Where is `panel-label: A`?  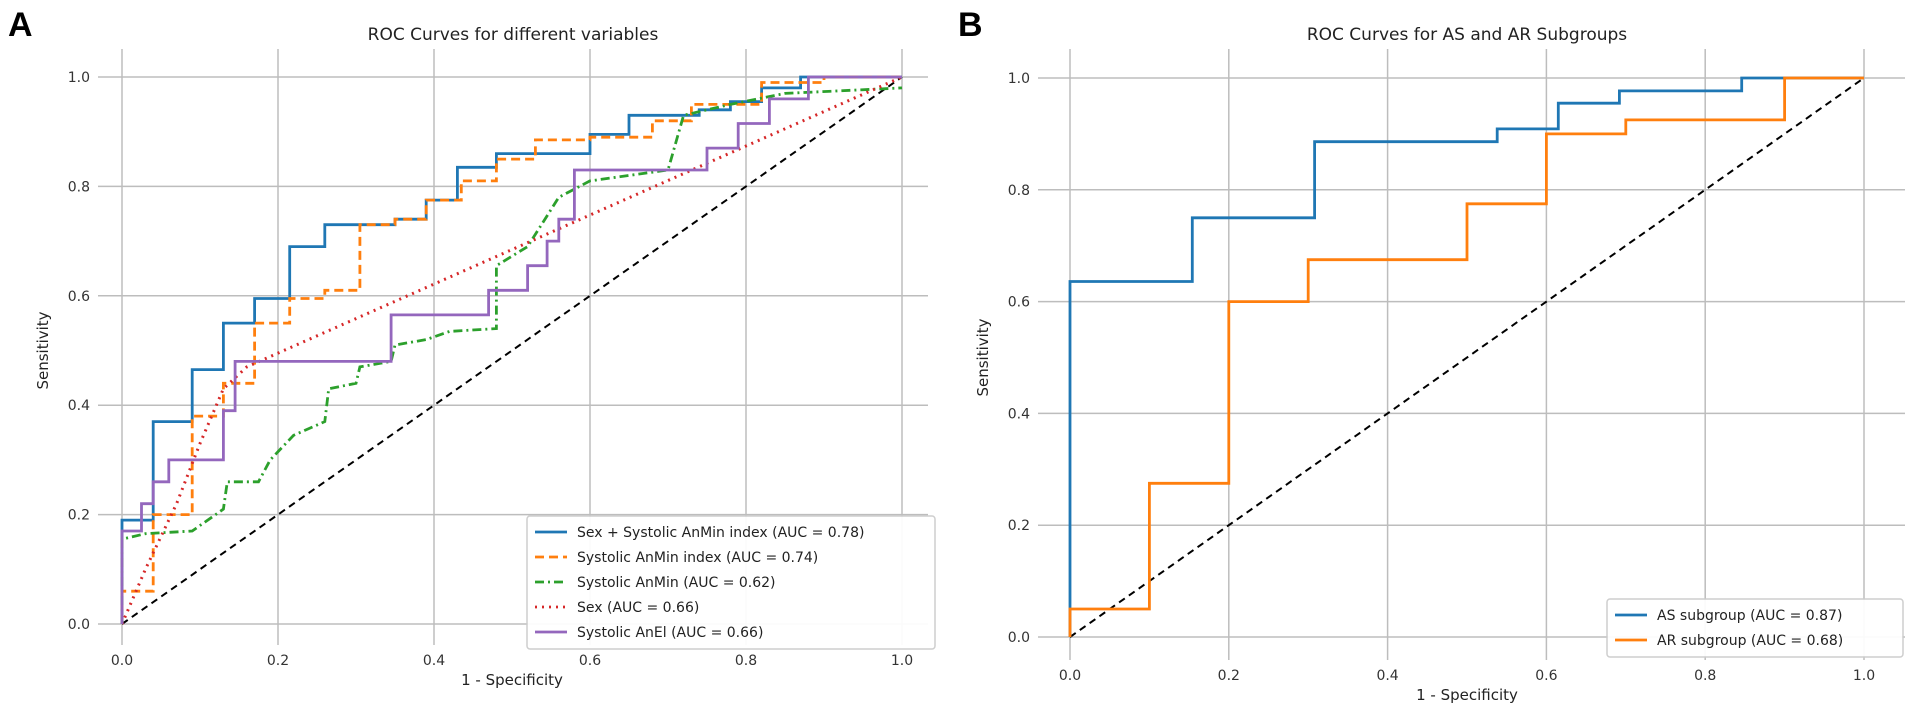
panel-label: A is located at coordinates (20, 25).